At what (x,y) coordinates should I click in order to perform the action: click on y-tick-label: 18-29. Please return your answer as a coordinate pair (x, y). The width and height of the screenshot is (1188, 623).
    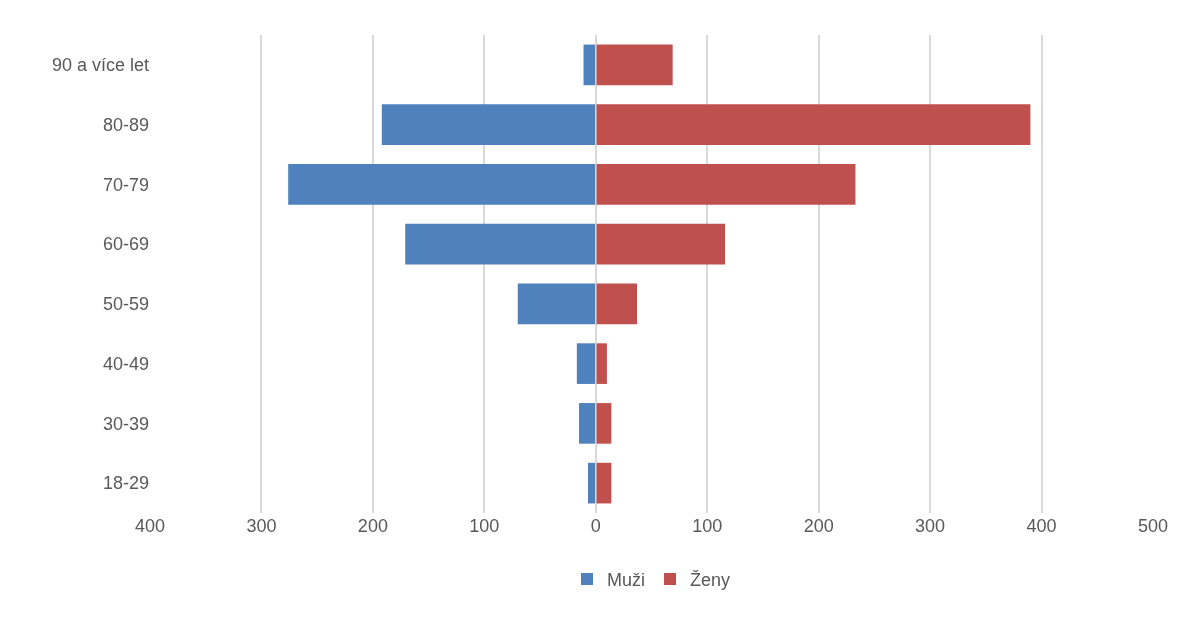
    Looking at the image, I should click on (125, 483).